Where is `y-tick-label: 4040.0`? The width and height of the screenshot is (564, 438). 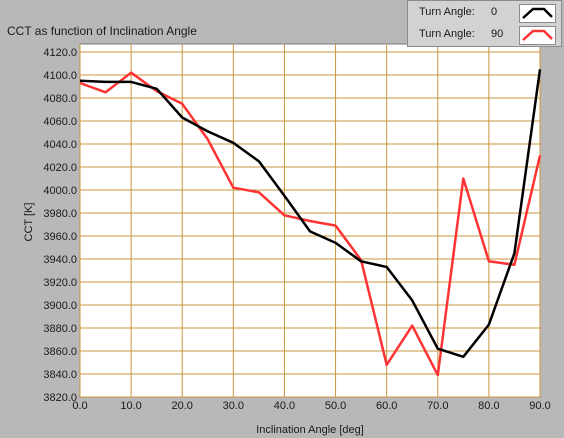 y-tick-label: 4040.0 is located at coordinates (60, 145).